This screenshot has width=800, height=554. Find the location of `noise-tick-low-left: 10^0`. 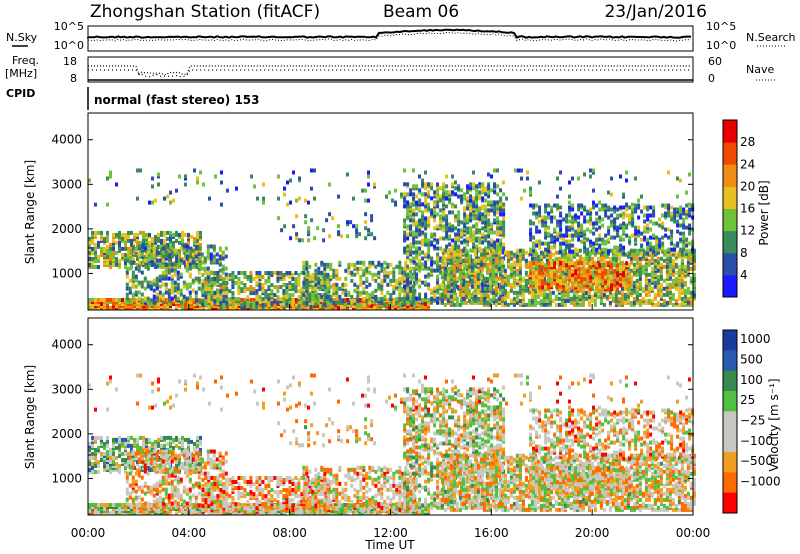

noise-tick-low-left: 10^0 is located at coordinates (69, 45).